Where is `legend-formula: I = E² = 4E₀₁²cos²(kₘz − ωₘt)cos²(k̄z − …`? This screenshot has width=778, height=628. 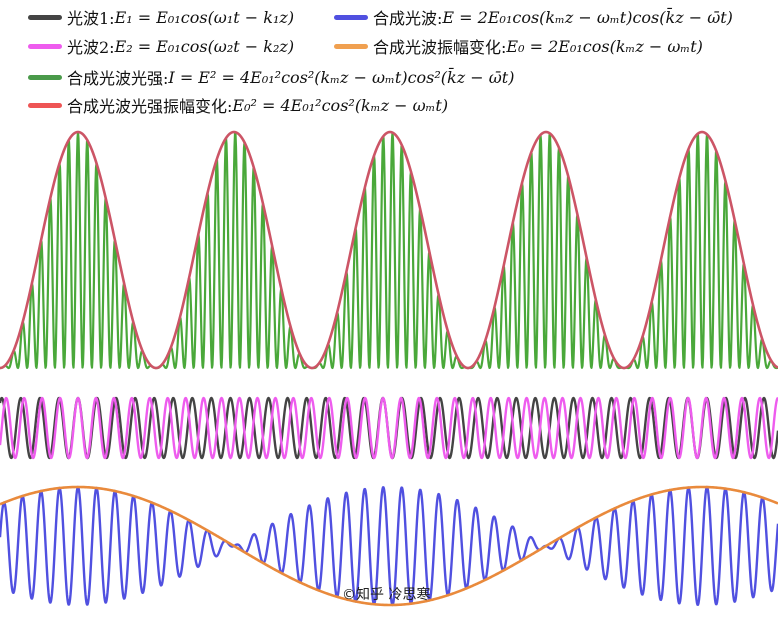 legend-formula: I = E² = 4E₀₁²cos²(kₘz − ωₘt)cos²(k̄z − … is located at coordinates (341, 77).